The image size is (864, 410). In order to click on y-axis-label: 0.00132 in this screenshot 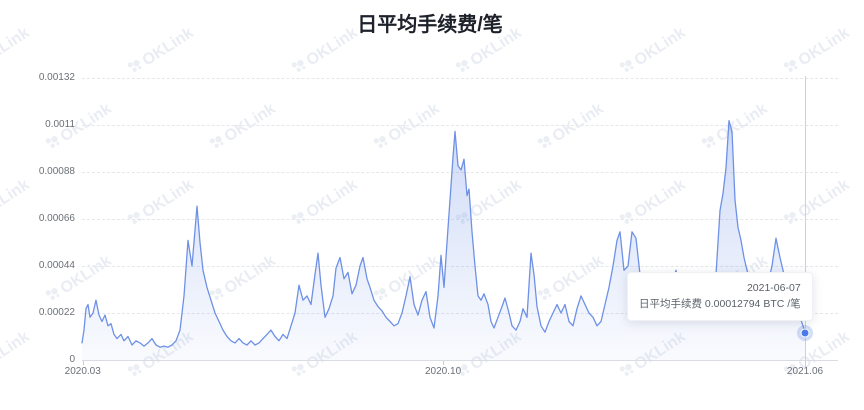, I will do `click(56, 77)`.